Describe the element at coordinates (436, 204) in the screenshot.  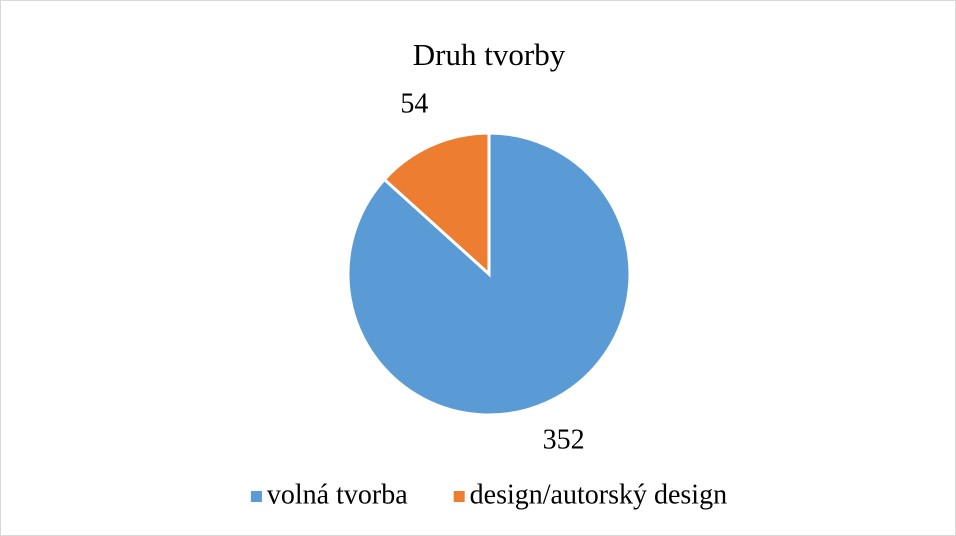
I see `pie-slice` at that location.